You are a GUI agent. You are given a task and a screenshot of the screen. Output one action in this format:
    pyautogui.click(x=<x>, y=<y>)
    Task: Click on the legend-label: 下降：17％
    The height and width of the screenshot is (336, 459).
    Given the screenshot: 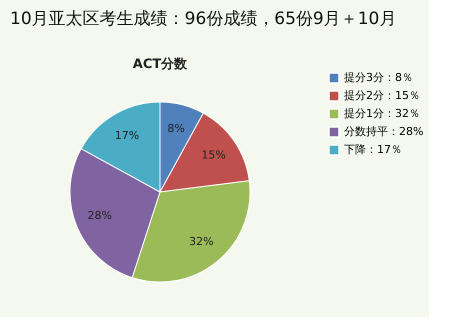 What is the action you would take?
    pyautogui.click(x=373, y=149)
    